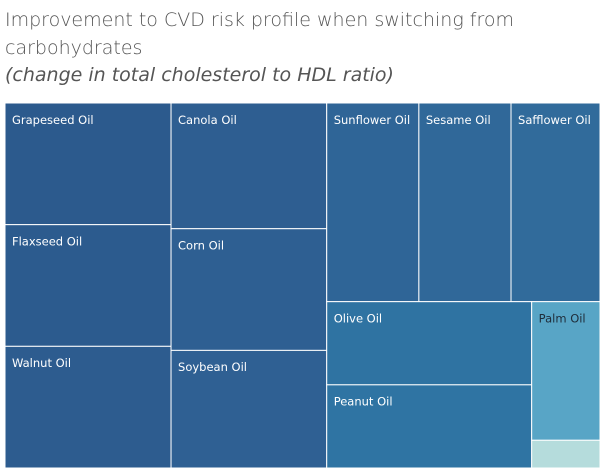 This screenshot has width=604, height=472. I want to click on tile-label: Sunflower Oil, so click(372, 120).